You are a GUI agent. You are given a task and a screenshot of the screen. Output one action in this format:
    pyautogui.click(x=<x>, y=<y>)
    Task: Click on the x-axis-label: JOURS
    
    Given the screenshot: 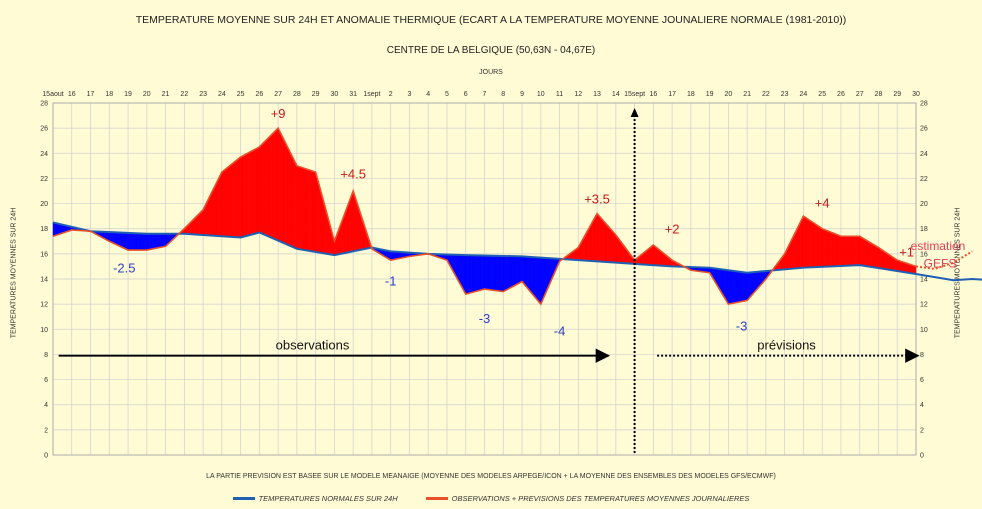 What is the action you would take?
    pyautogui.click(x=491, y=72)
    